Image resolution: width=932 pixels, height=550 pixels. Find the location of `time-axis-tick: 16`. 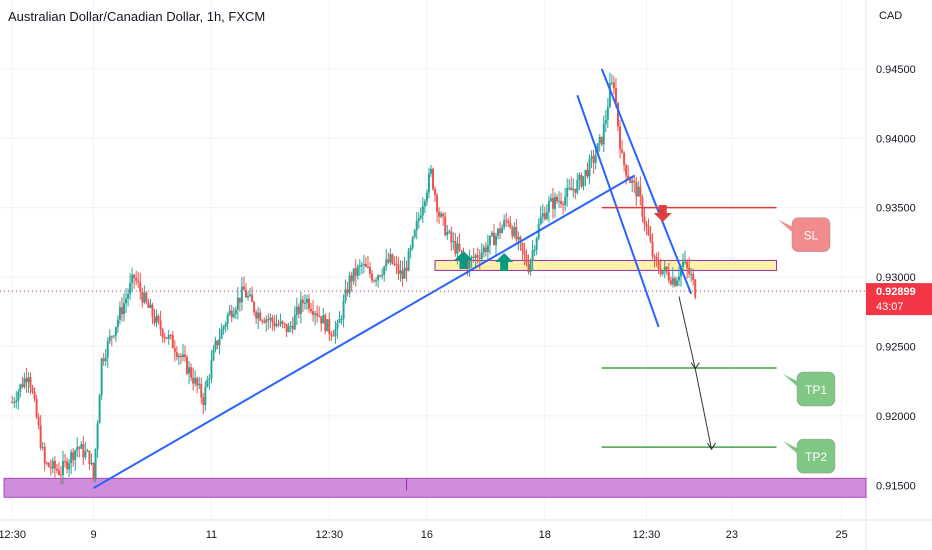

time-axis-tick: 16 is located at coordinates (427, 535).